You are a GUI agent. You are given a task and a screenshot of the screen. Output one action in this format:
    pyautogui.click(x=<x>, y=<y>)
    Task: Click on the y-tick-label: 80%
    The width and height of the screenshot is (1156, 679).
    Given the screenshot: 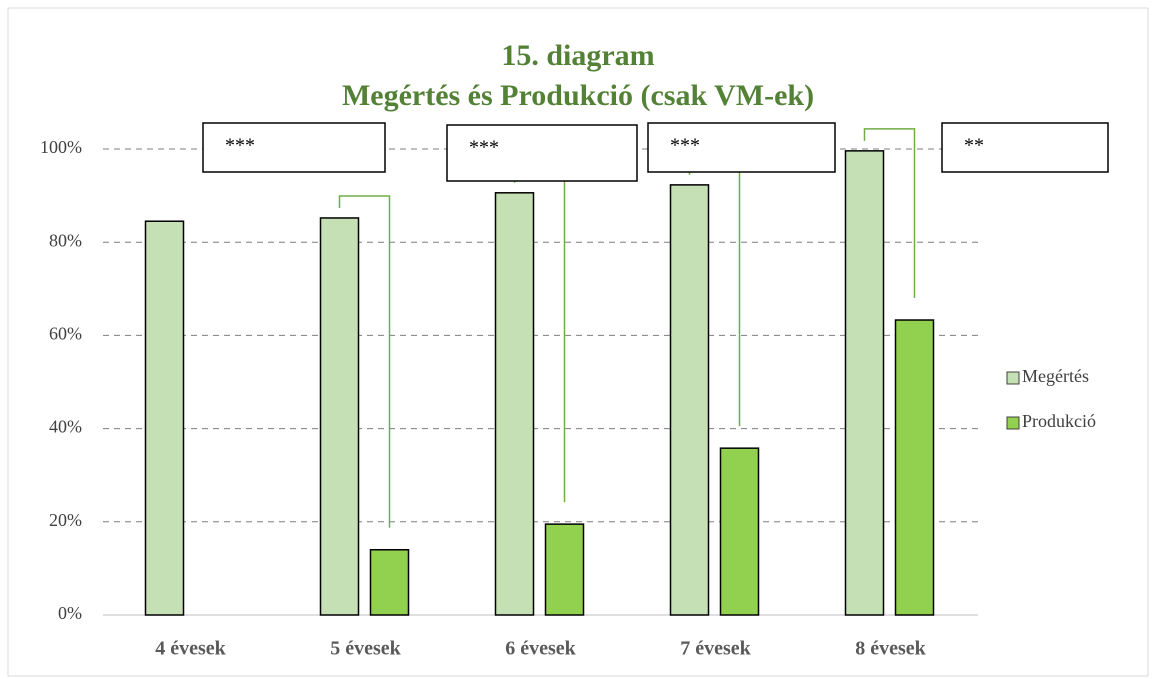 What is the action you would take?
    pyautogui.click(x=65, y=240)
    